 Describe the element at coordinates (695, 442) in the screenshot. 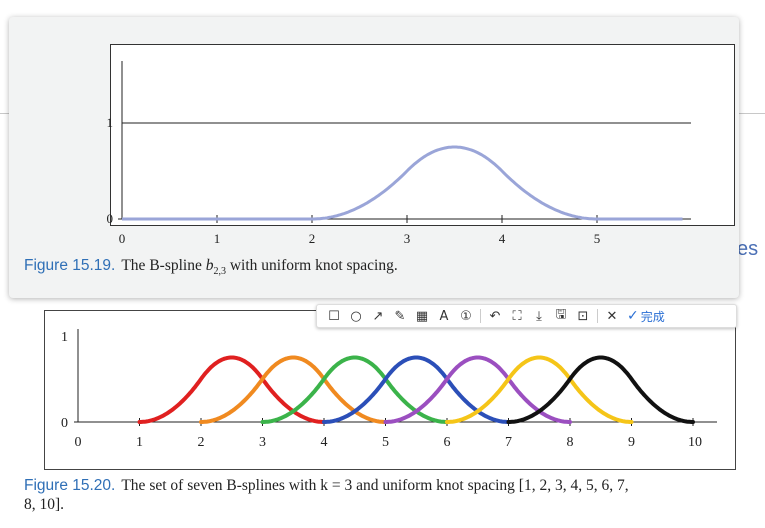

I see `x-tick-label: 10` at that location.